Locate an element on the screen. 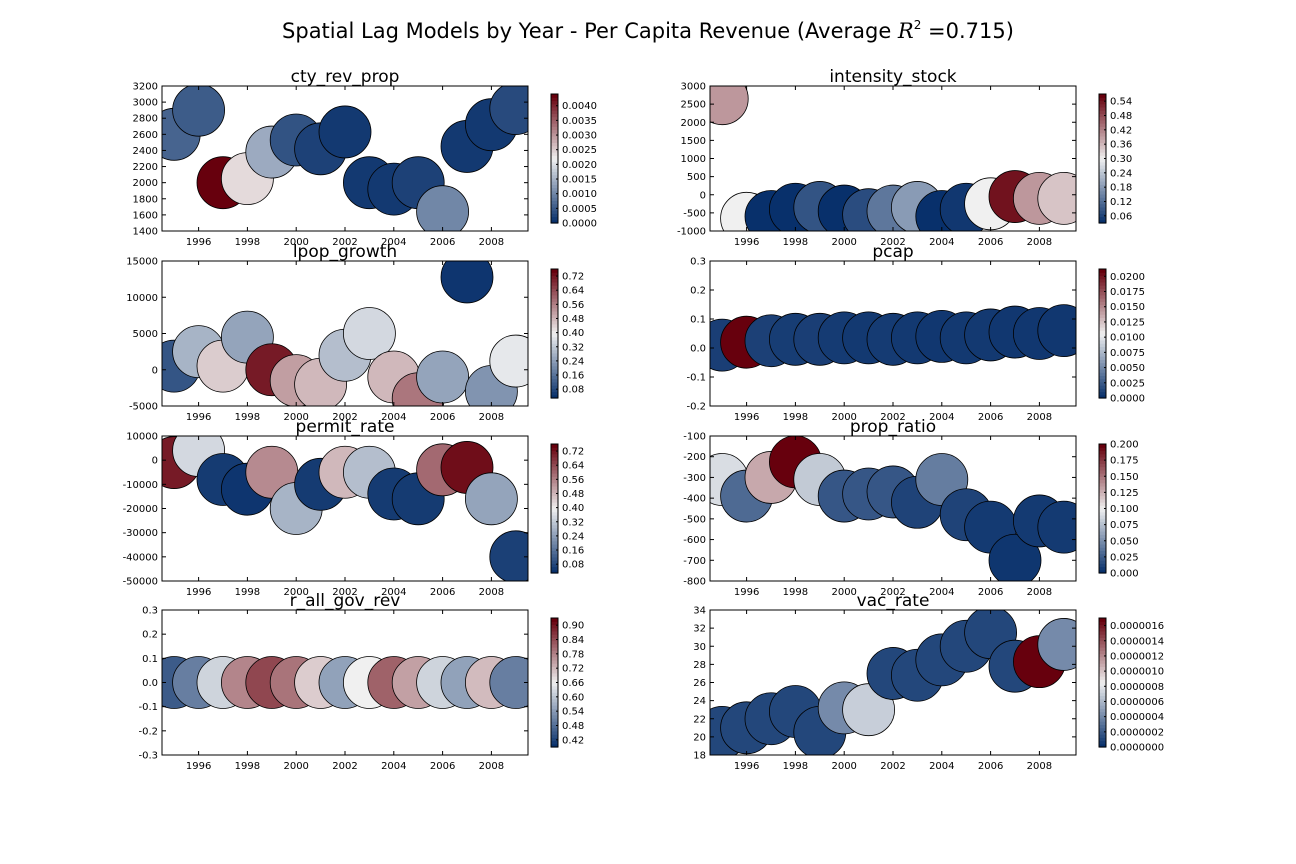 The image size is (1296, 864). colorbar-tick-label: 0.24 is located at coordinates (1121, 173).